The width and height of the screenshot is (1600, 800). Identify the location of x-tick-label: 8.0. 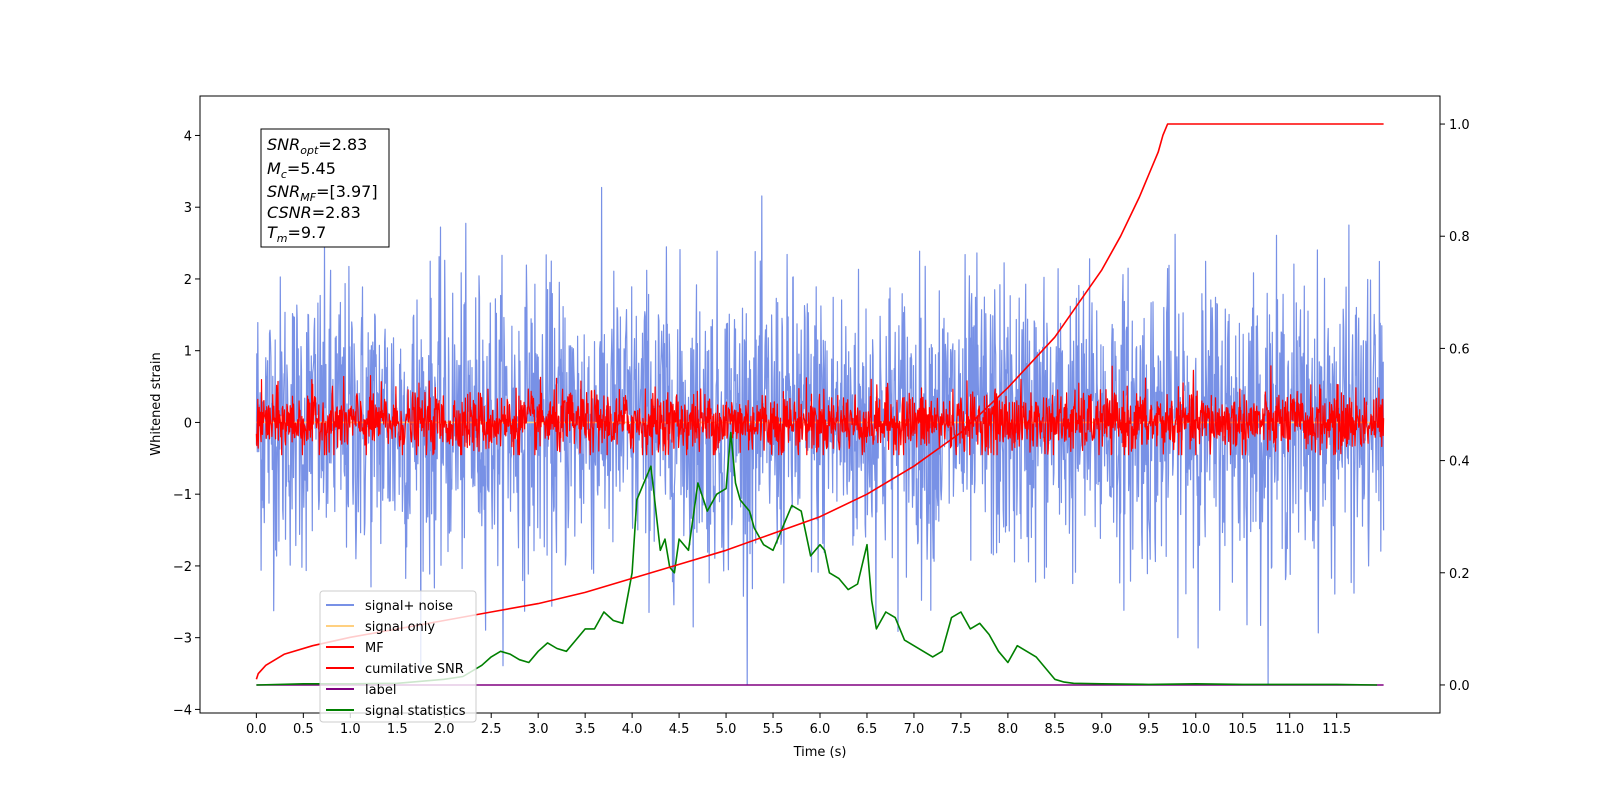
(1008, 729).